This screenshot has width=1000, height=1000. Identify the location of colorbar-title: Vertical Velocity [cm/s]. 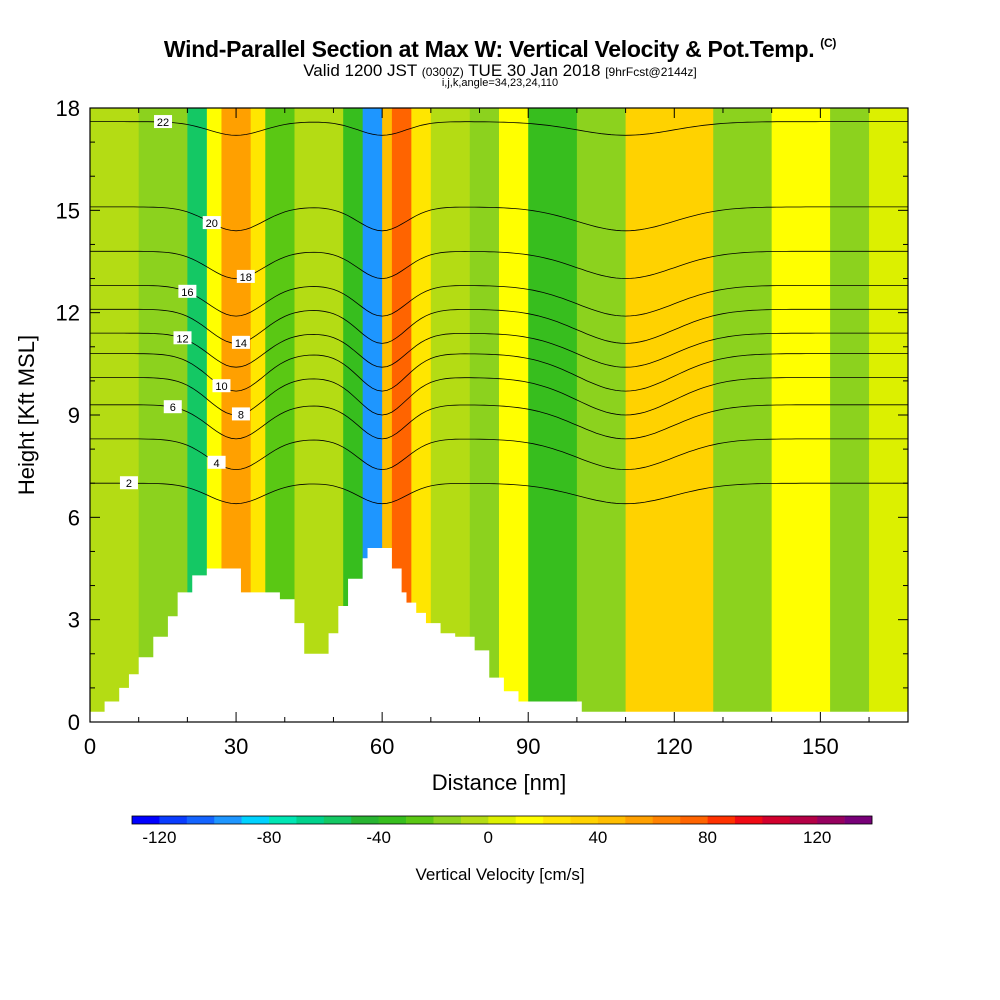
(499, 874).